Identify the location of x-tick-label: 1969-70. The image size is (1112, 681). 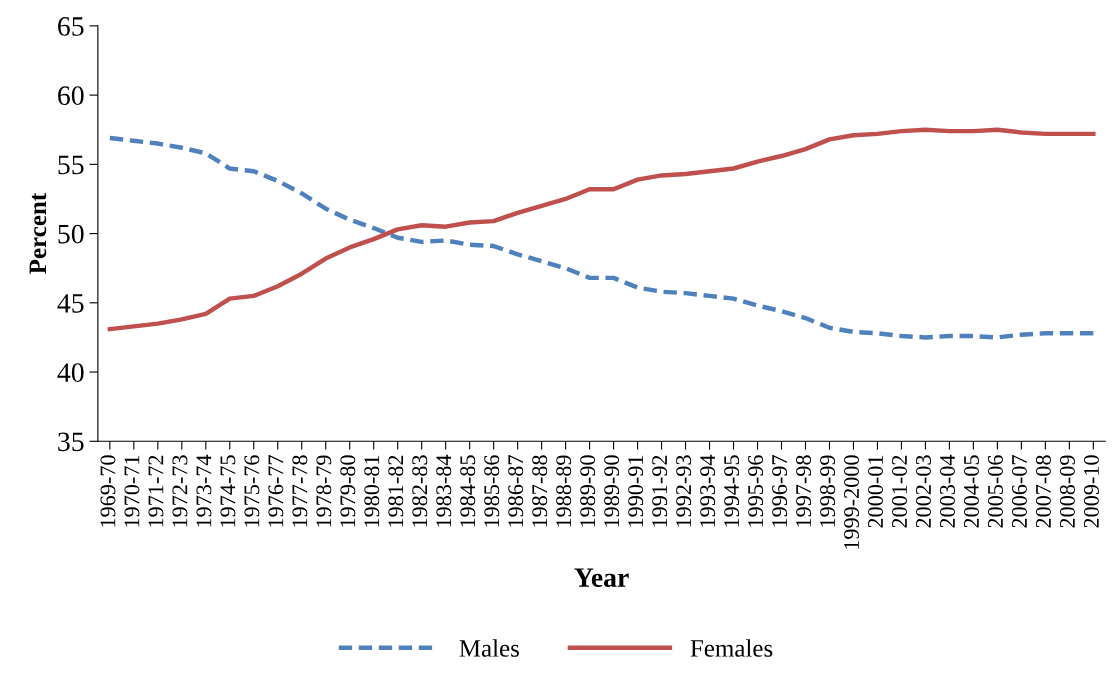
(108, 491).